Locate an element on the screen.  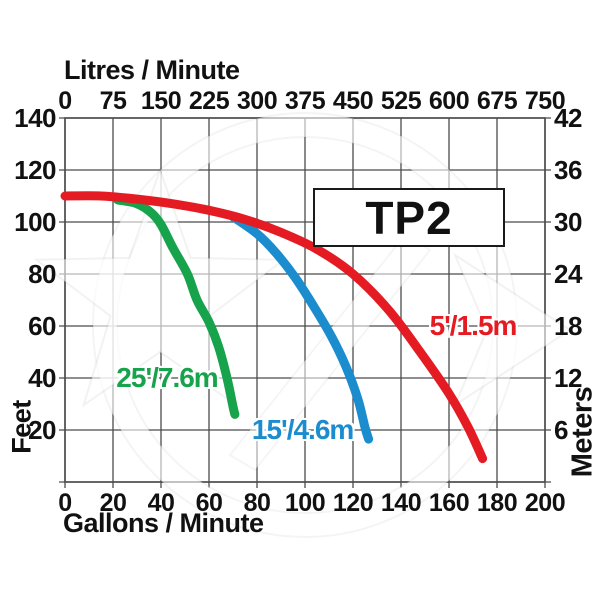
top-axis-tick-label: 150 is located at coordinates (161, 101).